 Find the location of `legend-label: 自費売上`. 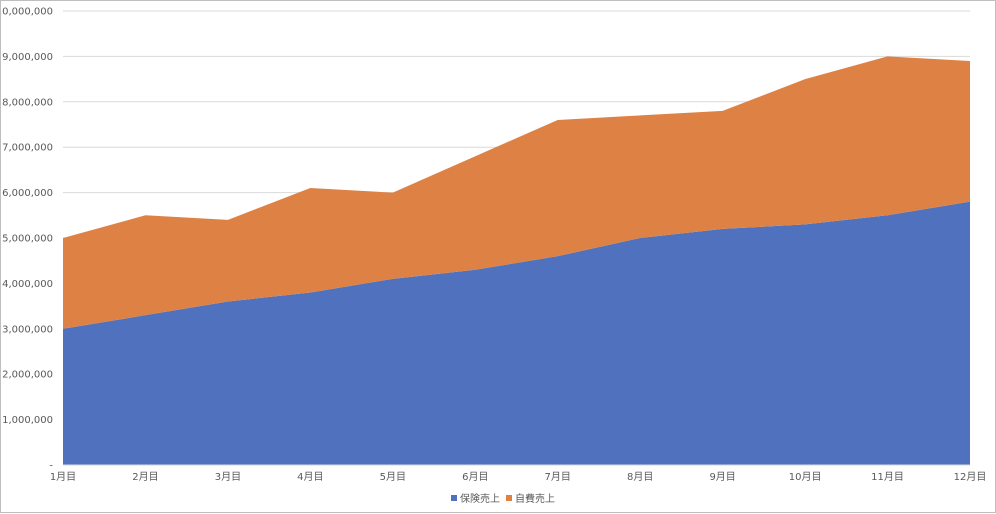

legend-label: 自費売上 is located at coordinates (535, 498).